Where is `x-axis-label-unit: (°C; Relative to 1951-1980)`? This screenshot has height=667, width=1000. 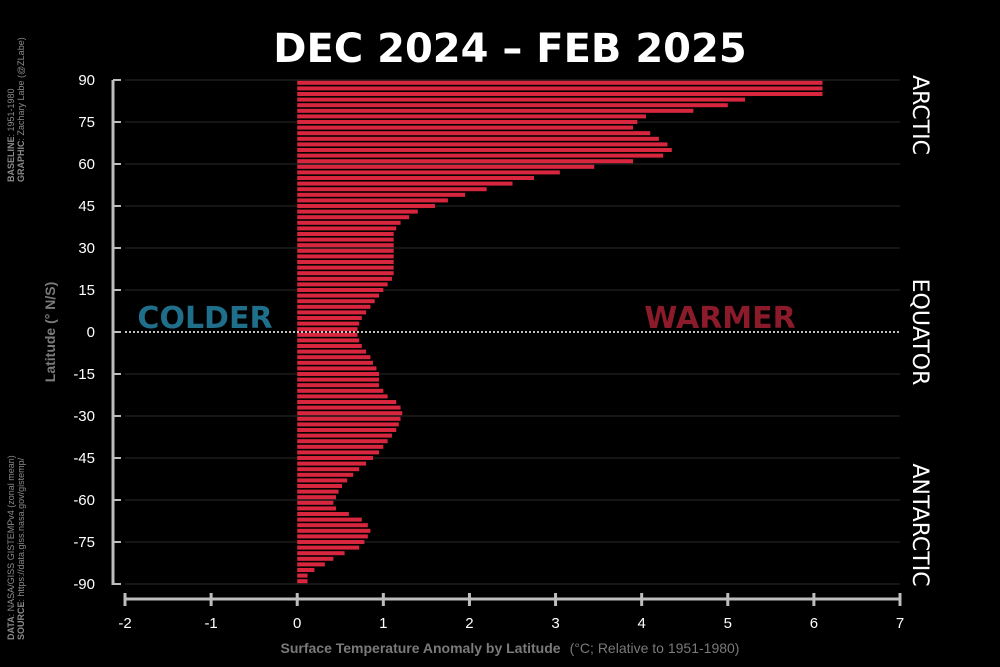 x-axis-label-unit: (°C; Relative to 1951-1980) is located at coordinates (655, 648).